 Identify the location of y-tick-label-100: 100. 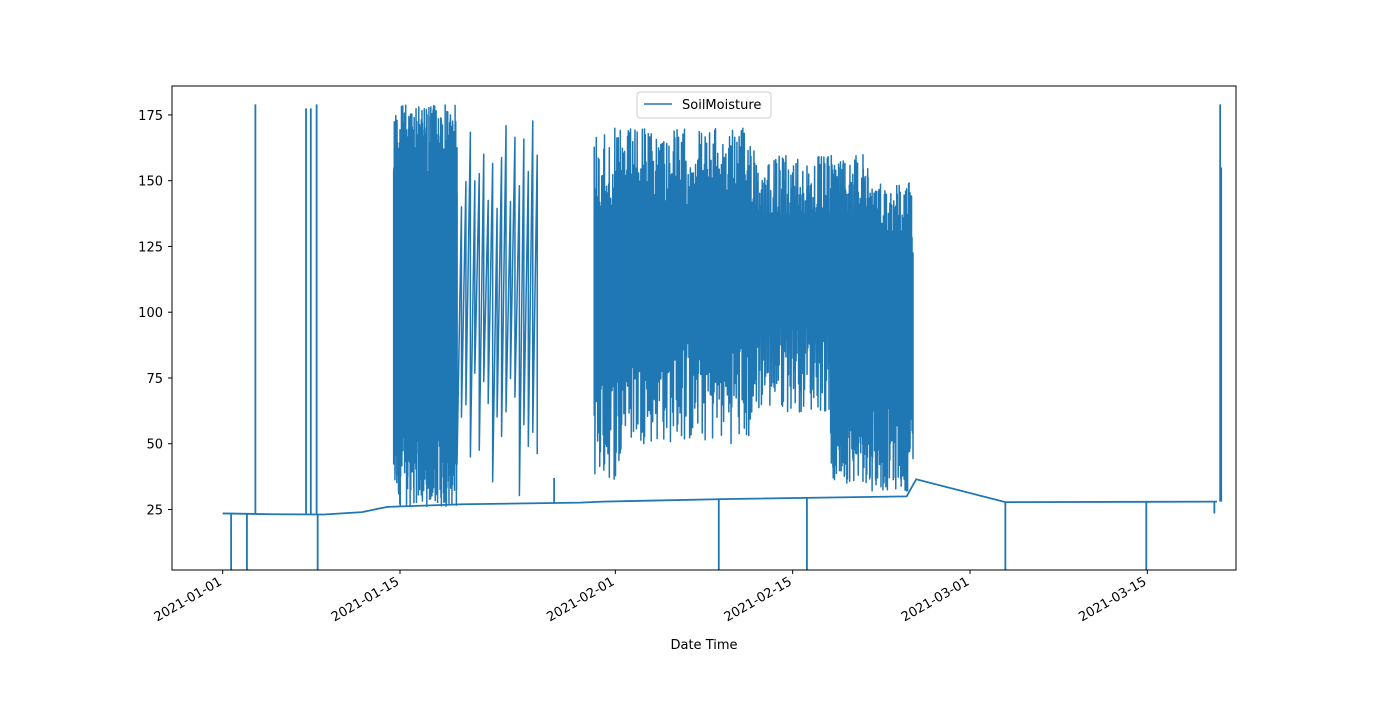
(150, 313).